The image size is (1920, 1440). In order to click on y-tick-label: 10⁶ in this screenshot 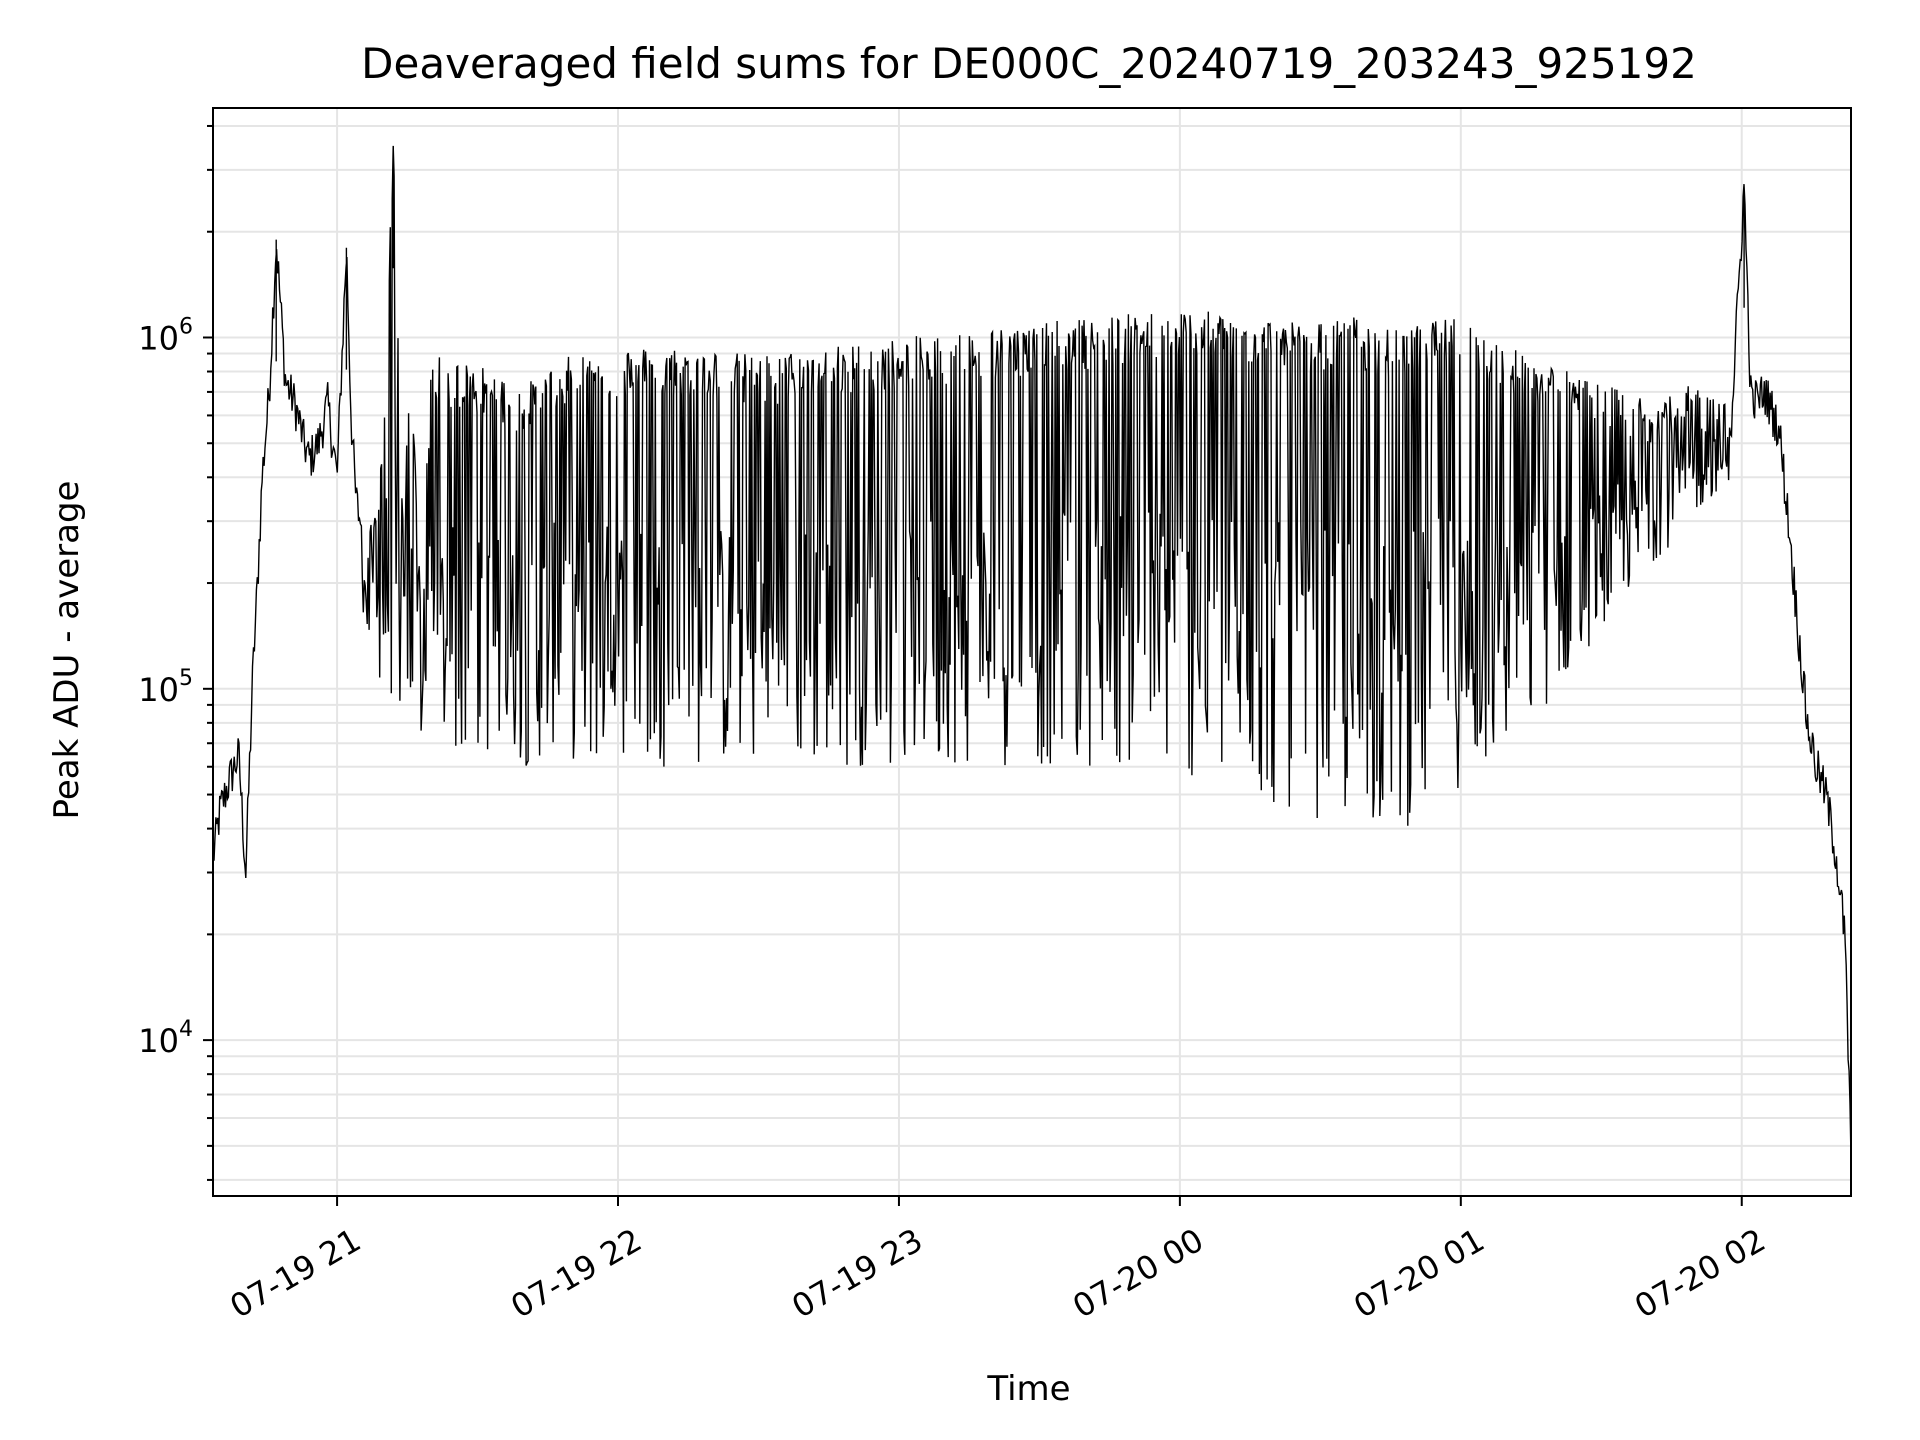, I will do `click(165, 335)`.